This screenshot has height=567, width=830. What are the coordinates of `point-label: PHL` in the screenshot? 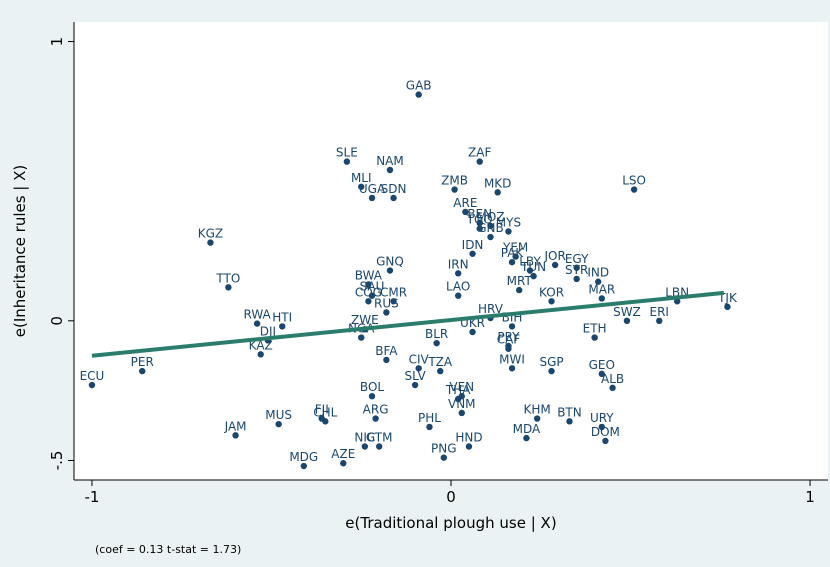 It's located at (429, 418).